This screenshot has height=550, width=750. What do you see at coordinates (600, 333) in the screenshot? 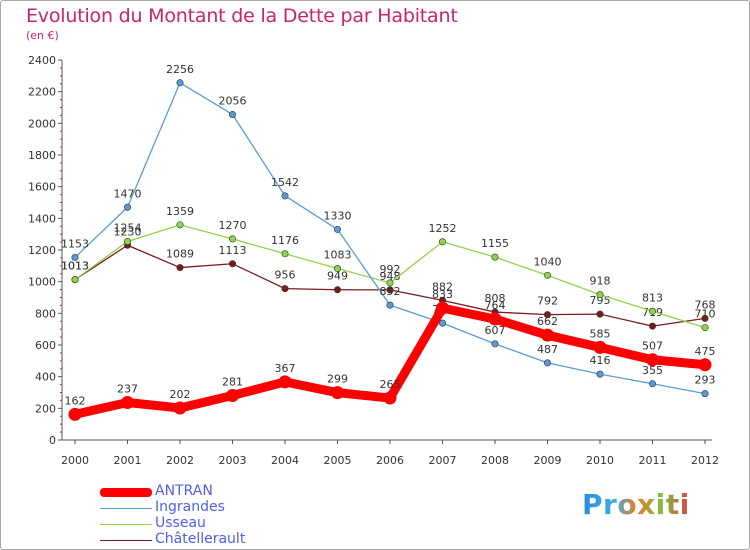
I see `data-label-antran: 585` at bounding box center [600, 333].